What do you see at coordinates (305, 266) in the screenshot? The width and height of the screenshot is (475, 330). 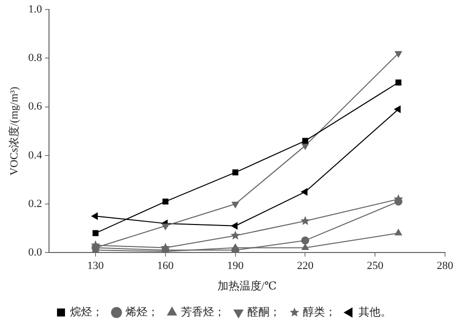 I see `x-tick-label: 220` at bounding box center [305, 266].